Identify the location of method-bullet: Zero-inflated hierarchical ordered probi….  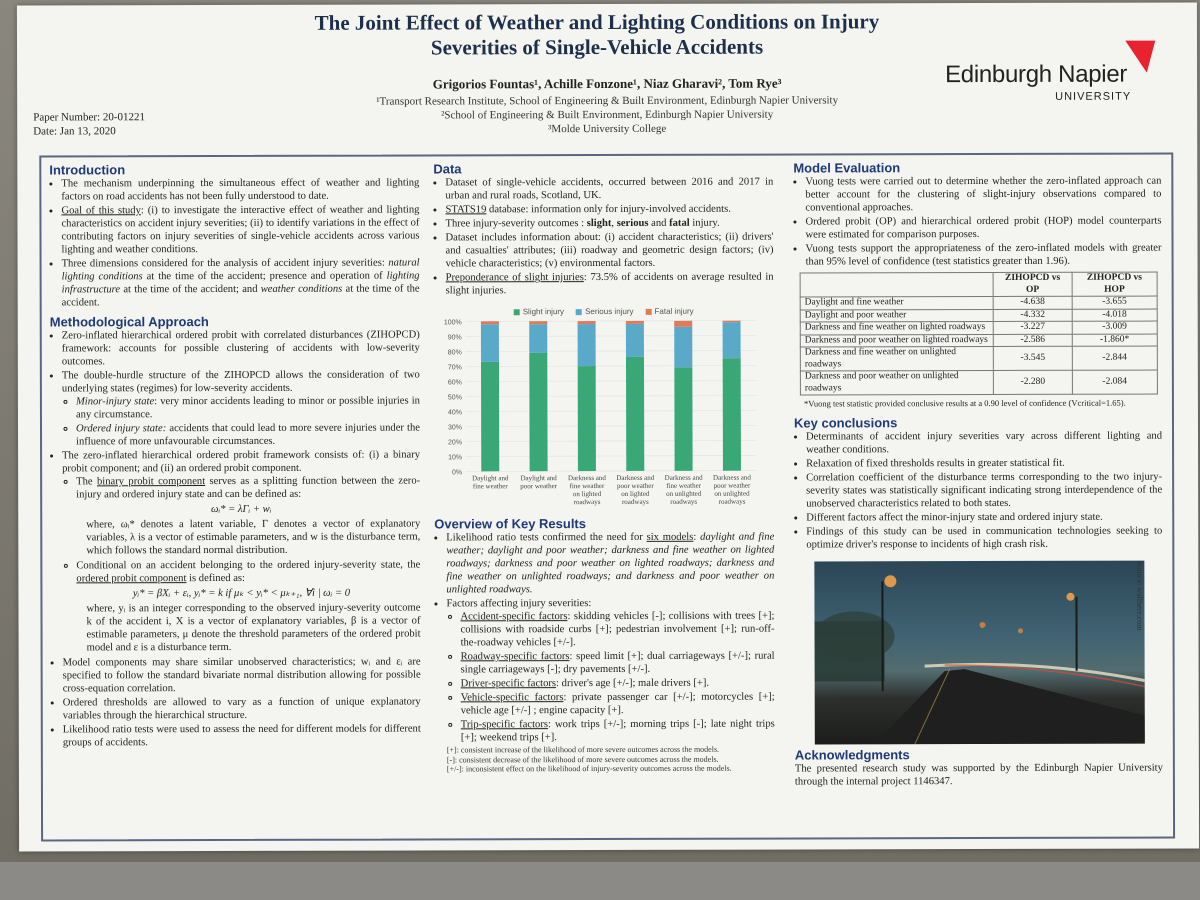
(241, 348).